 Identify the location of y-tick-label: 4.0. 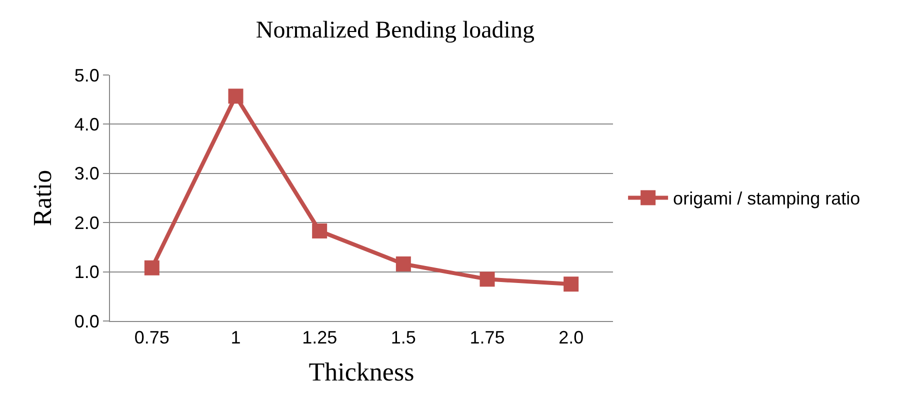
(87, 124).